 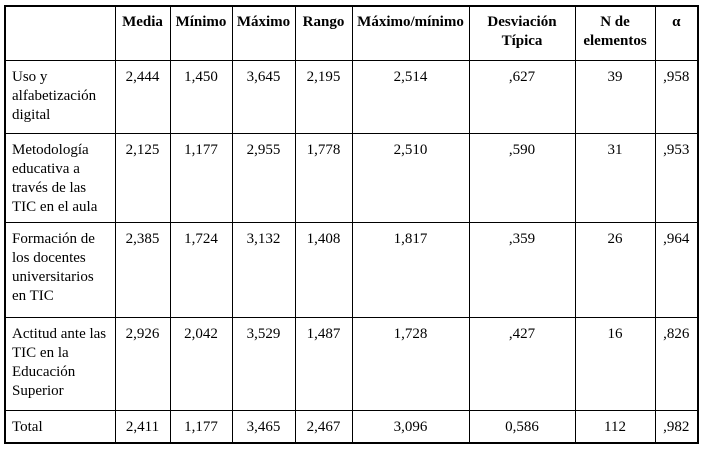 I want to click on column-header-n-de-elementos: N de elementos, so click(x=615, y=33).